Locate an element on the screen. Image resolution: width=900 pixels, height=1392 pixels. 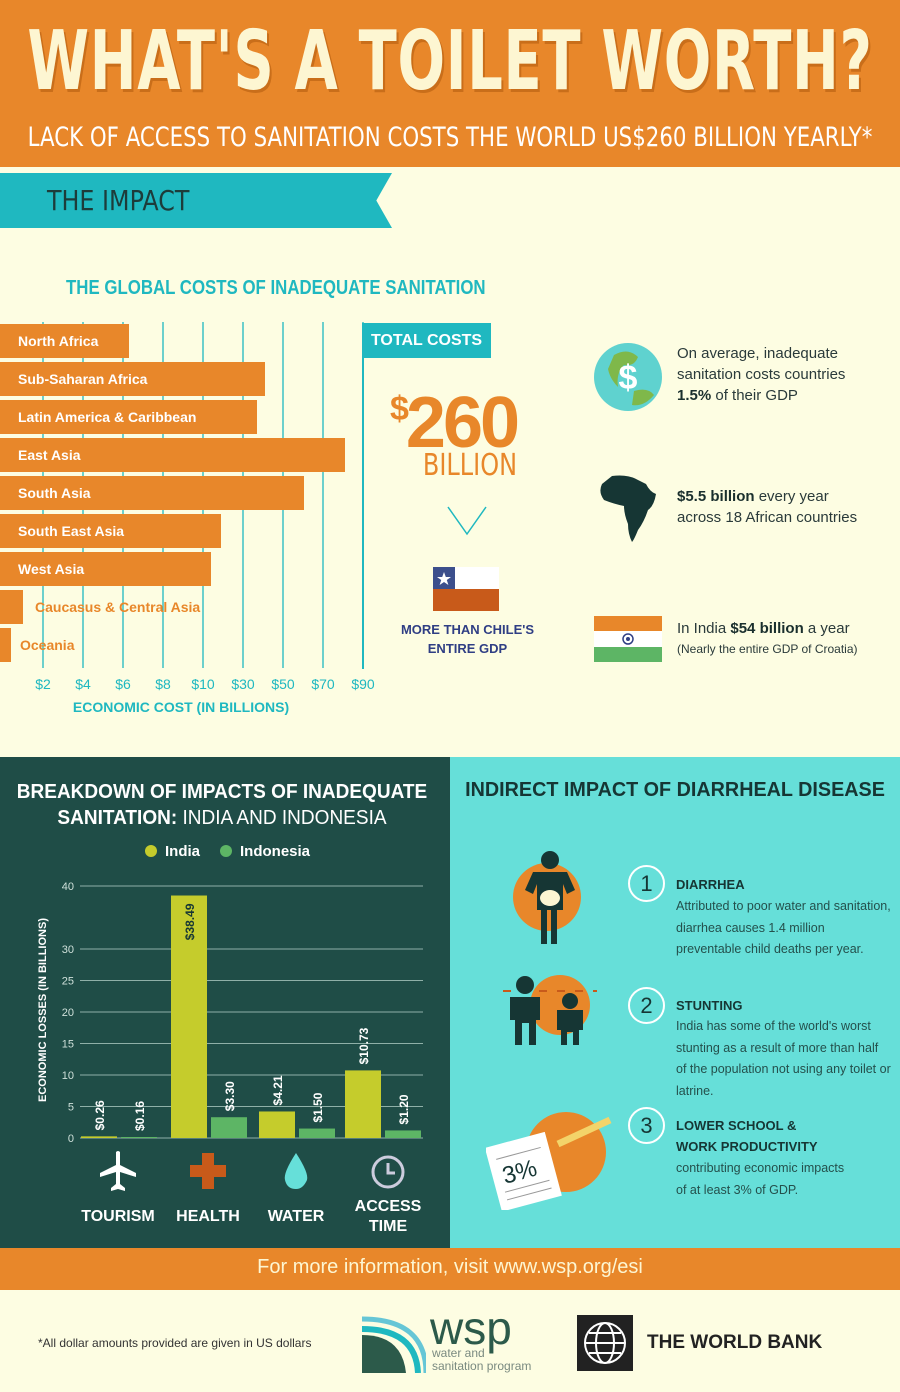
x-tick-label: $4 is located at coordinates (83, 684).